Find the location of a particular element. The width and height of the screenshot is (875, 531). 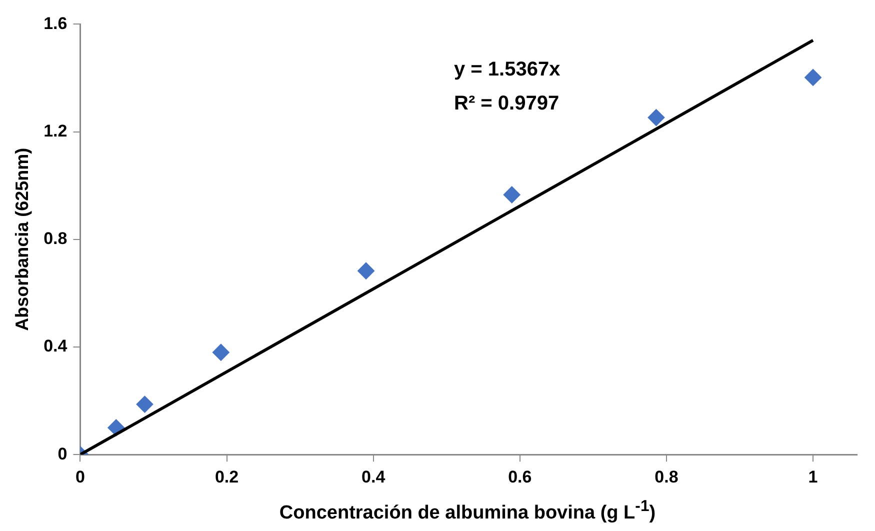

y-tick-label: 0.4 is located at coordinates (56, 346).